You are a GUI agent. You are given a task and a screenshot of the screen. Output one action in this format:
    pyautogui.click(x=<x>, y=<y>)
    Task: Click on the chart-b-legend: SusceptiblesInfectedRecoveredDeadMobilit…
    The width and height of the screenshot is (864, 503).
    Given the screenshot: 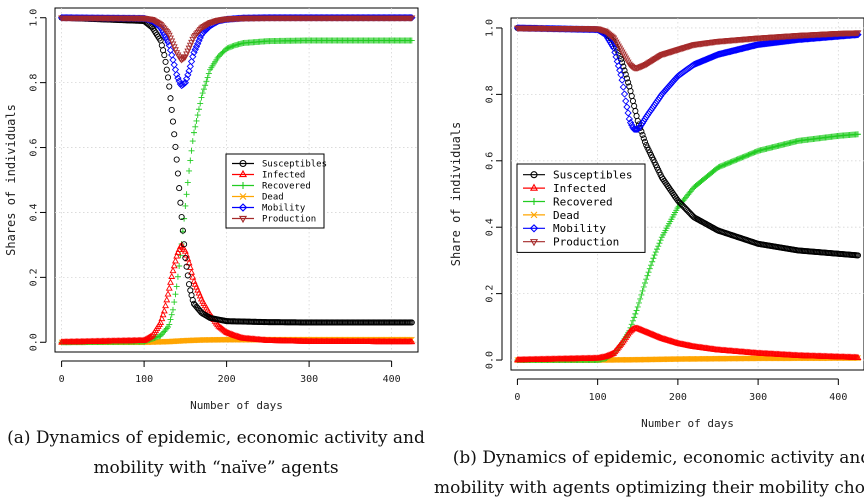 What is the action you would take?
    pyautogui.click(x=581, y=208)
    